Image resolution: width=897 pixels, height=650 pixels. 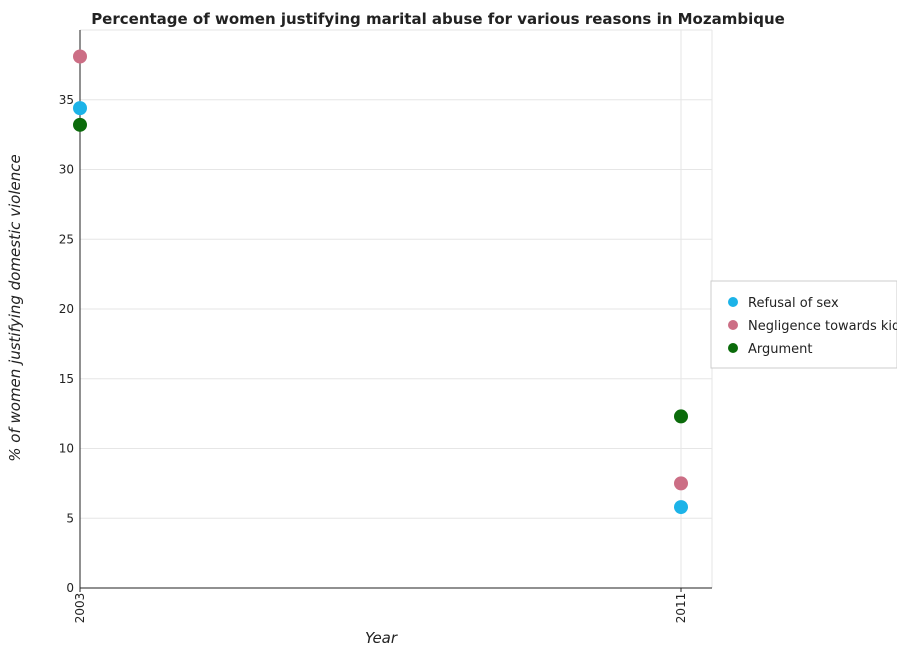 What do you see at coordinates (66, 379) in the screenshot?
I see `y-tick-label: 15` at bounding box center [66, 379].